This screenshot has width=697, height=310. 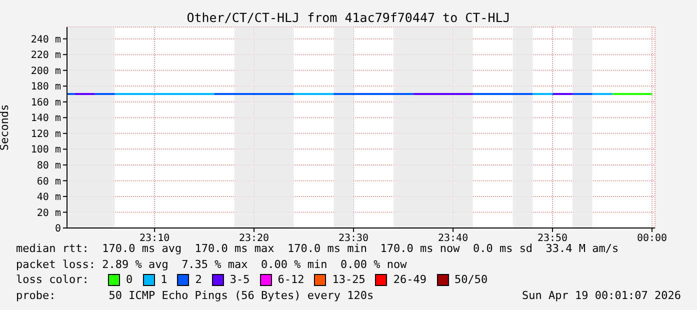 I want to click on y-tick-label: 140 m, so click(x=45, y=118).